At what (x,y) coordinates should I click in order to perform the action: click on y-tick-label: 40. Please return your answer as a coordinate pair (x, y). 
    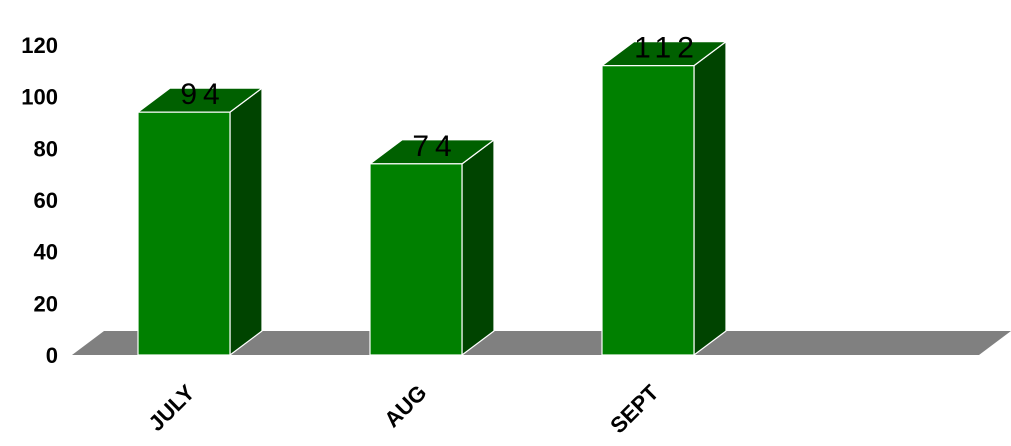
    Looking at the image, I should click on (46, 252).